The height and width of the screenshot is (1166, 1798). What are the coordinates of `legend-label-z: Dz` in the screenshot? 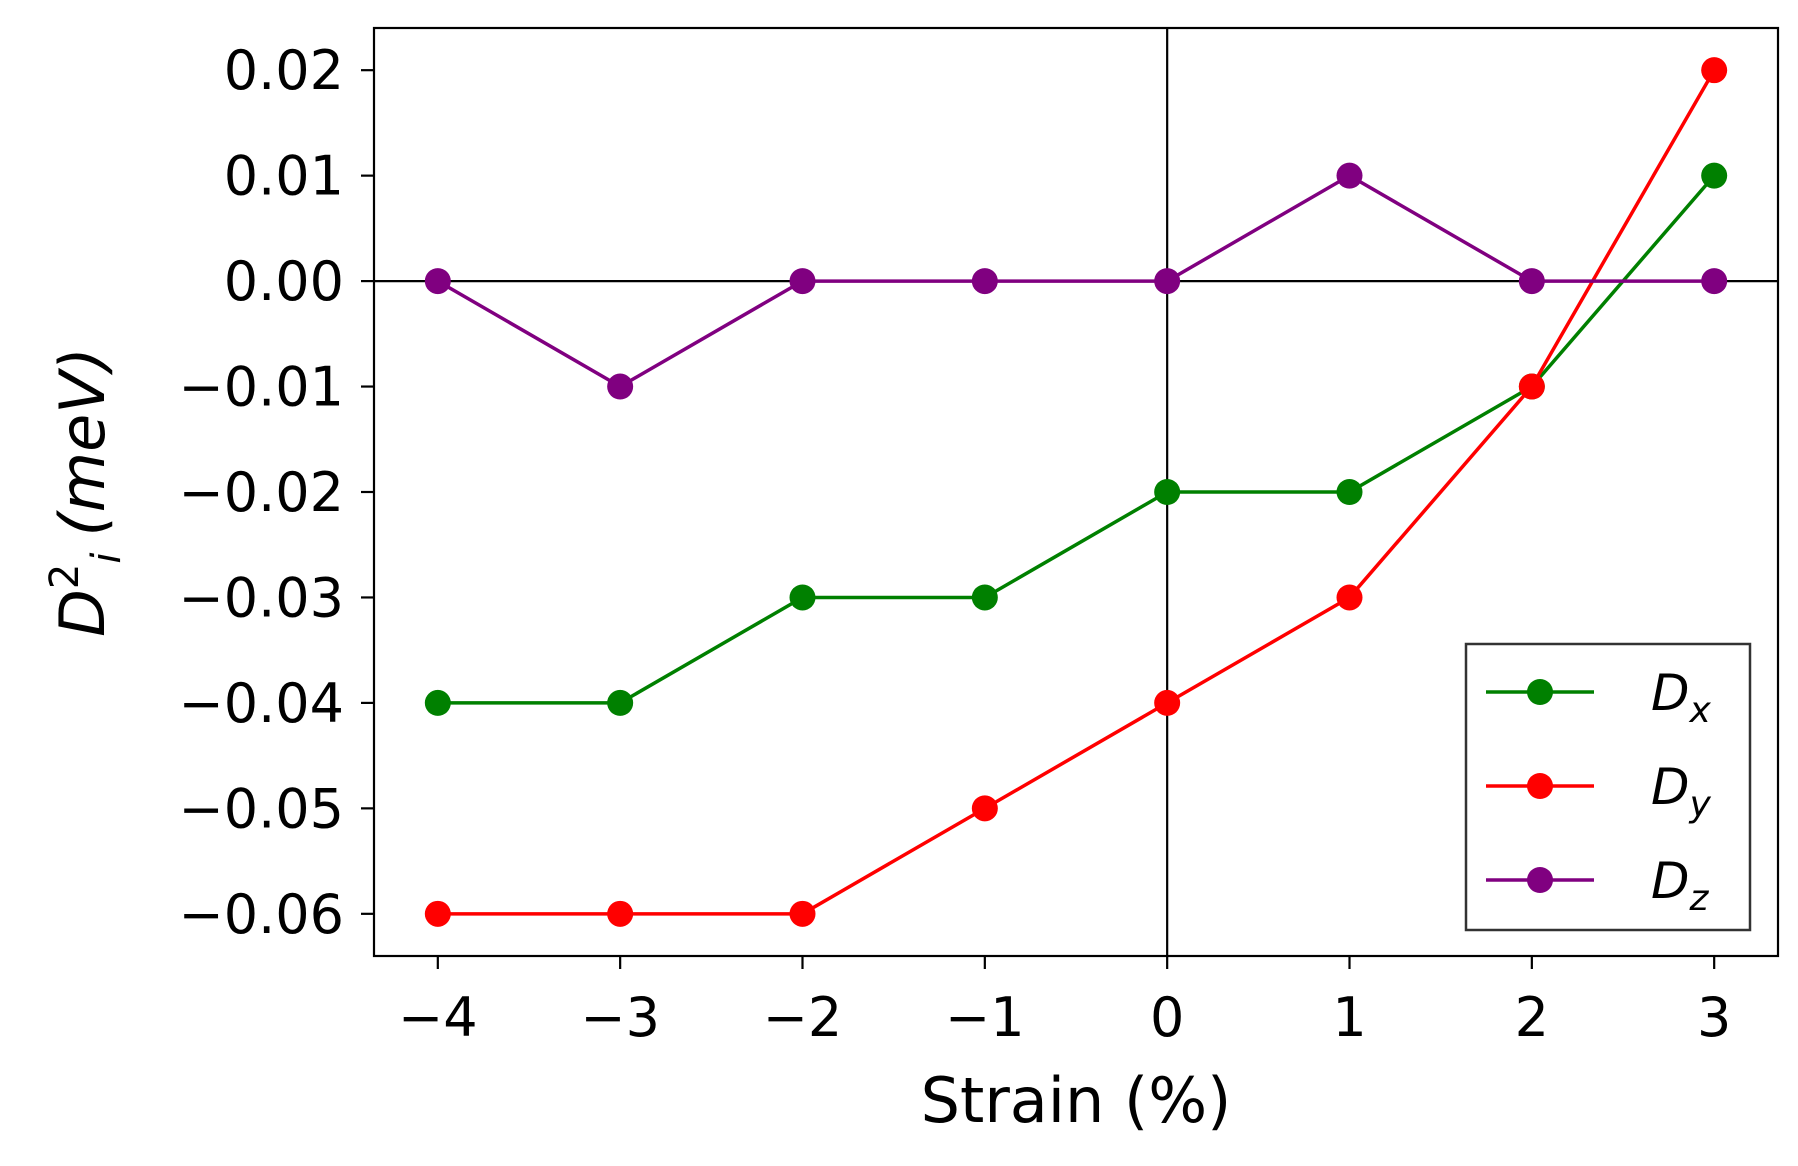 It's located at (1680, 885).